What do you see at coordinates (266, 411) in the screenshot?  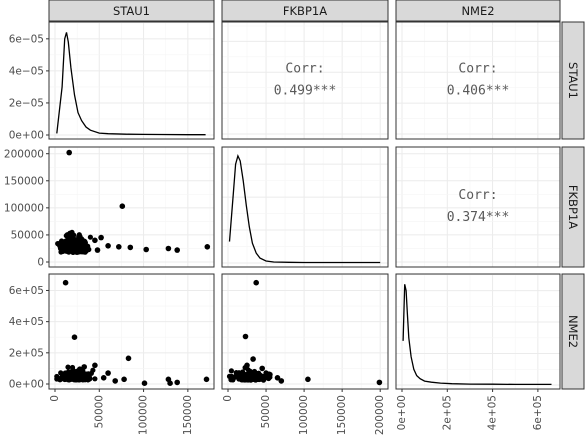 I see `x-tick-label: 50000` at bounding box center [266, 411].